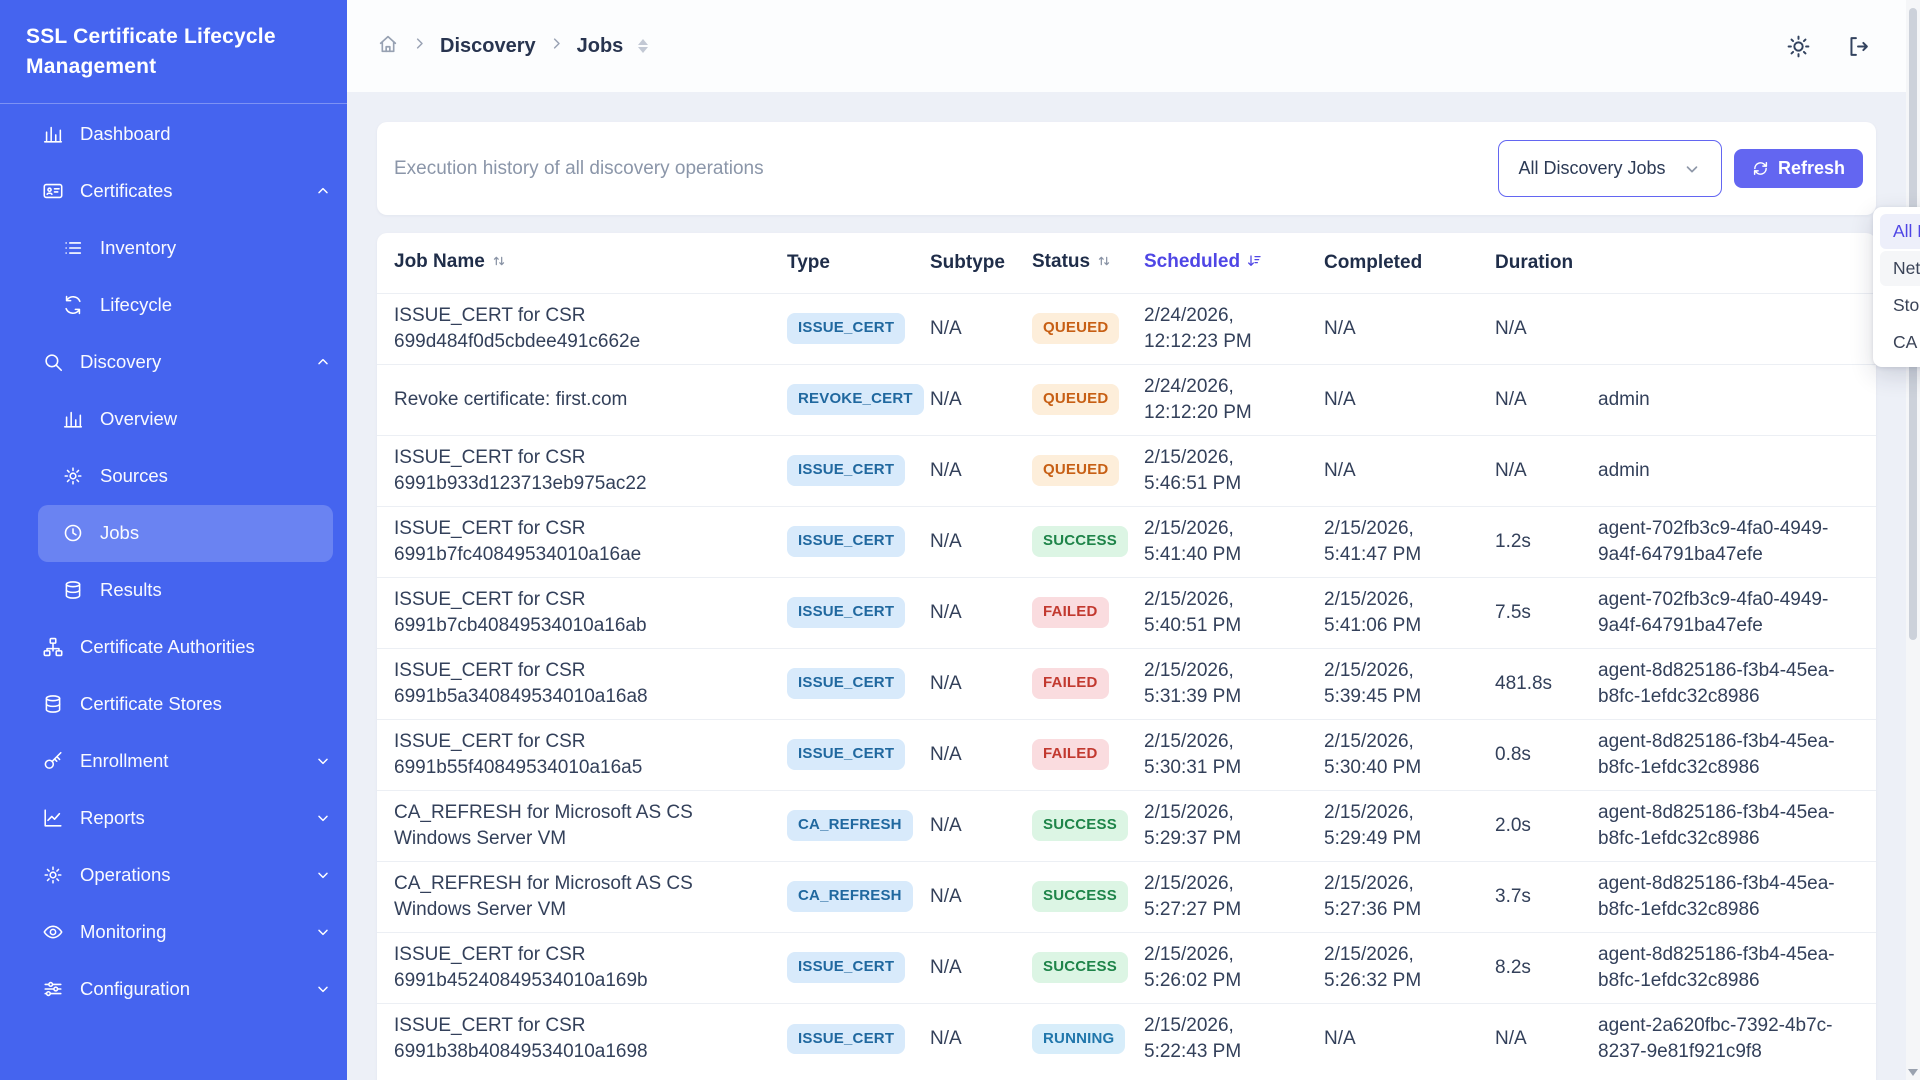  What do you see at coordinates (173, 191) in the screenshot?
I see `sidebar-item-certificates: Certificates` at bounding box center [173, 191].